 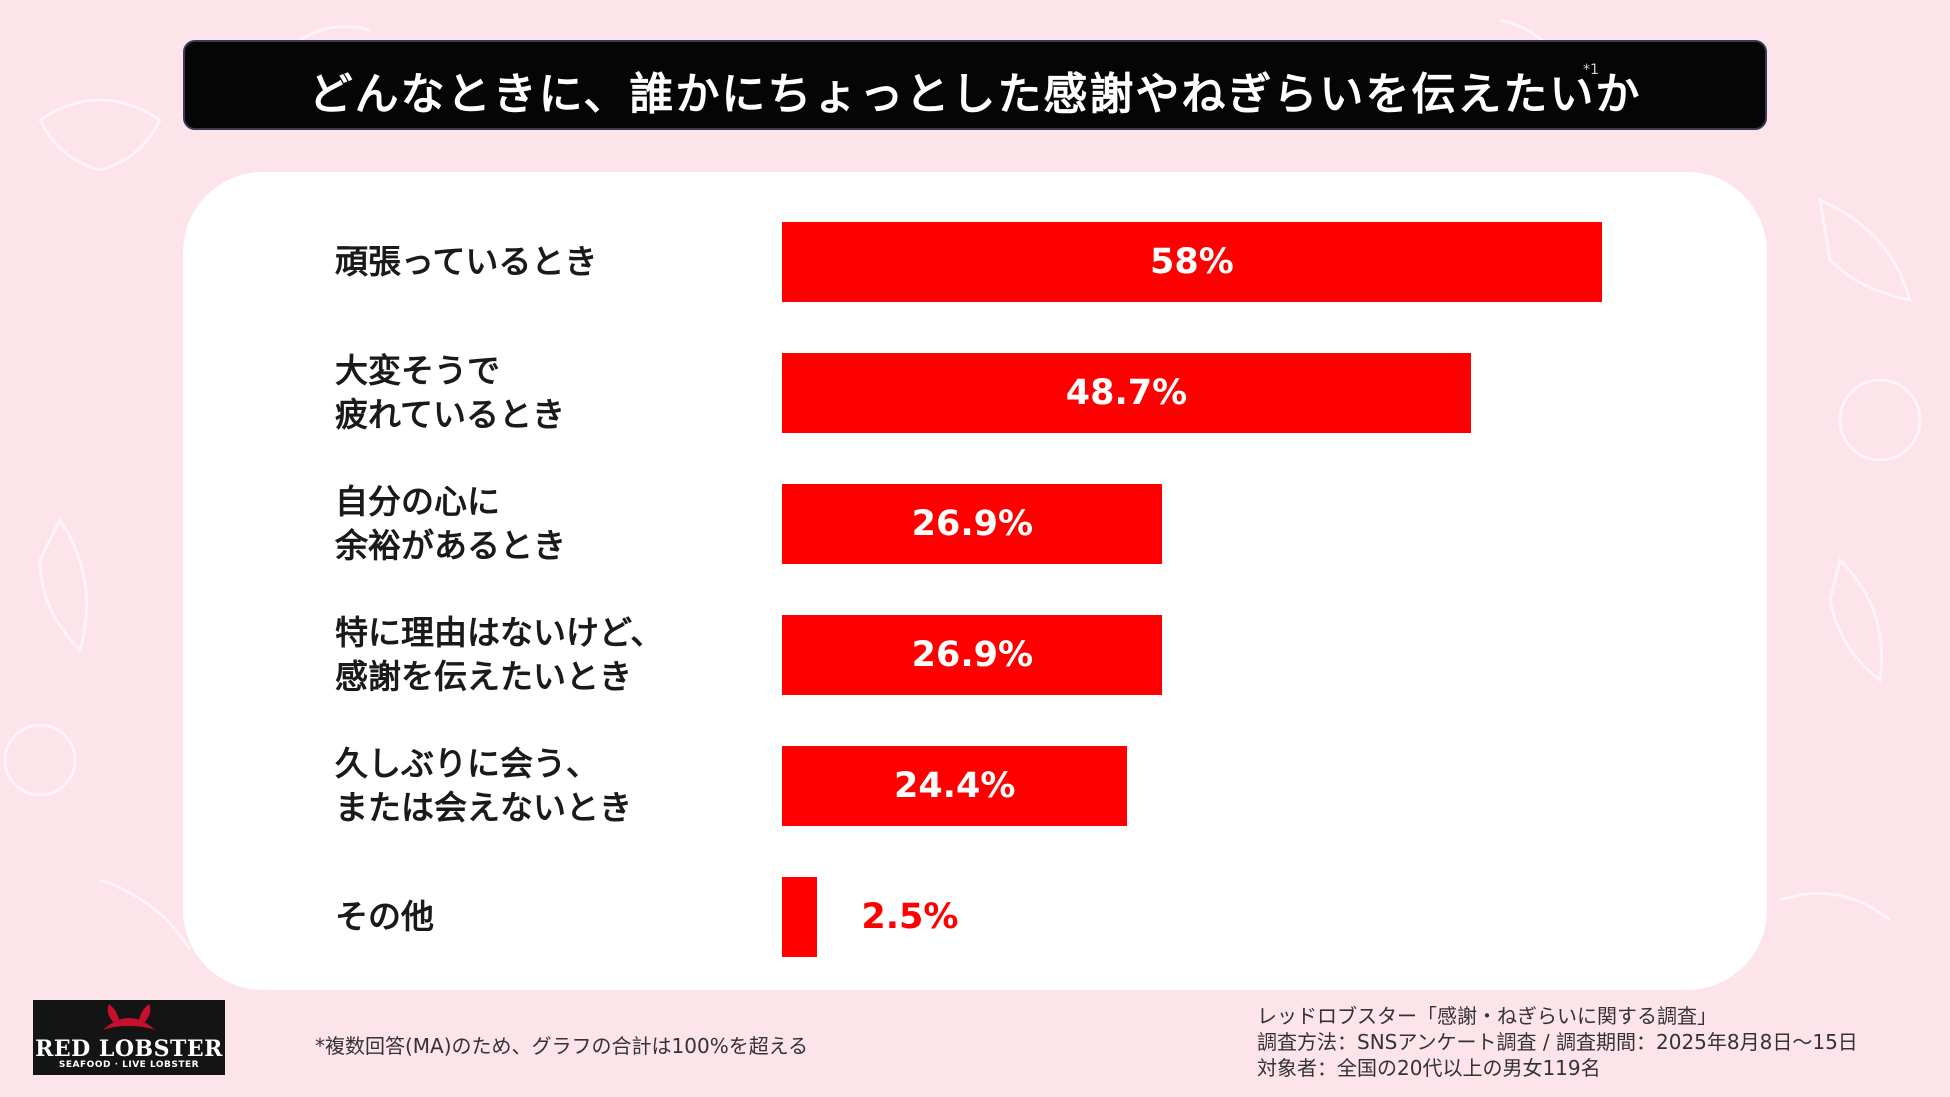 What do you see at coordinates (466, 261) in the screenshot?
I see `category-label: 頑張っているとき` at bounding box center [466, 261].